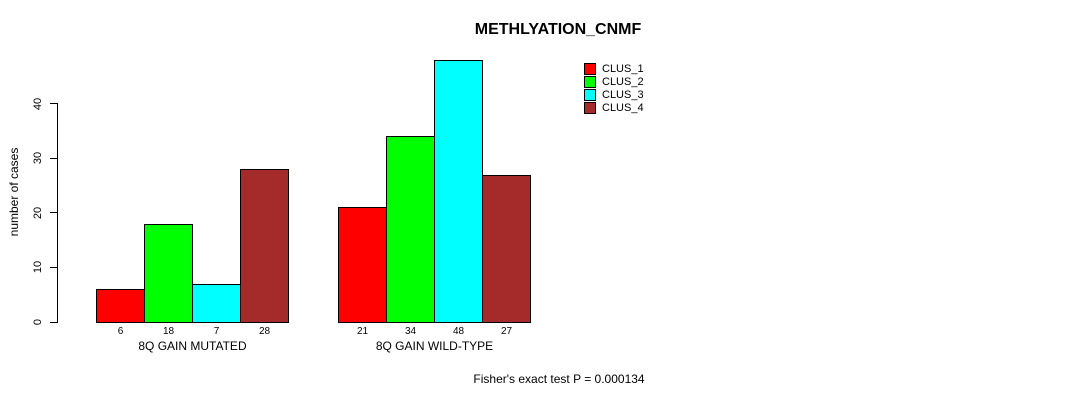 The height and width of the screenshot is (400, 1090). Describe the element at coordinates (458, 191) in the screenshot. I see `bar-clus-3-8q-gain-wild-type` at that location.